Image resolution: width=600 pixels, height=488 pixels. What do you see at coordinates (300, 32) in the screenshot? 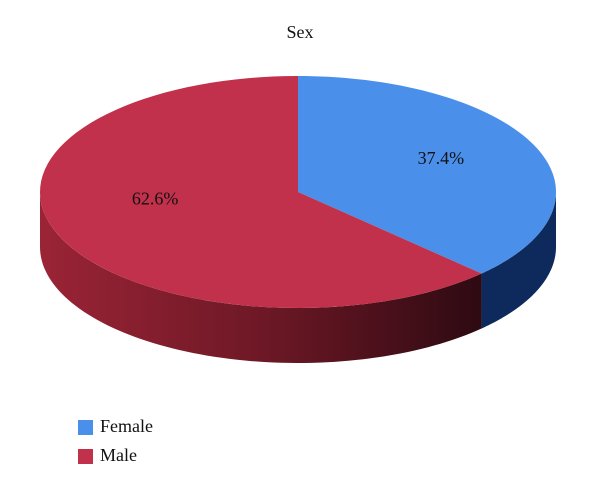
I see `chart-title: Sex` at bounding box center [300, 32].